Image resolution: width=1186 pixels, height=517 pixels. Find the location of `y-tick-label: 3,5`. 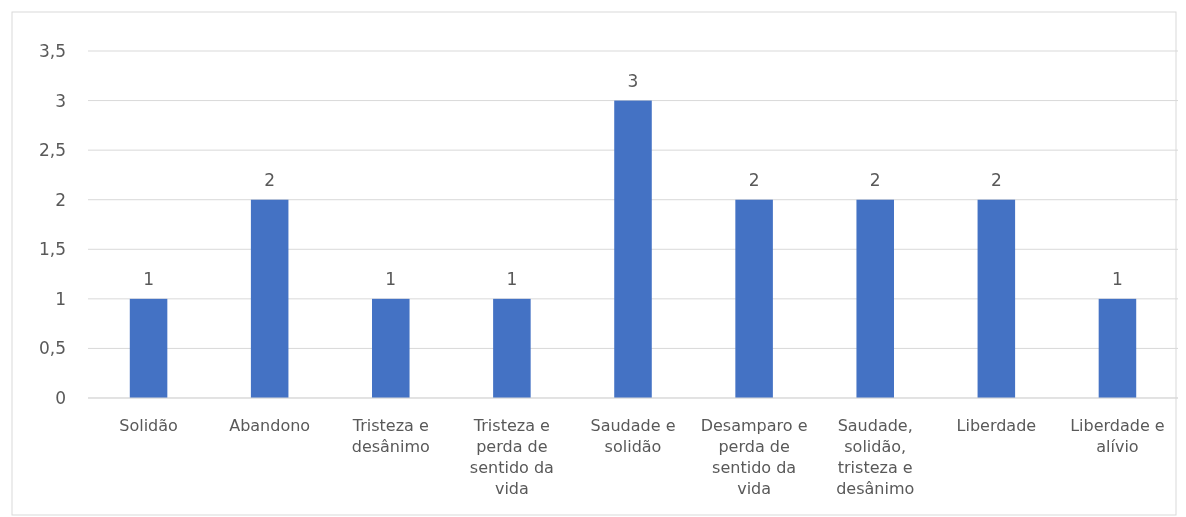

y-tick-label: 3,5 is located at coordinates (52, 50).